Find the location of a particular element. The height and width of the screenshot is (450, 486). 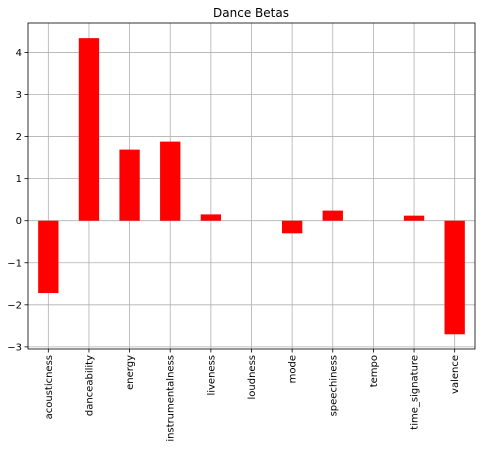

x-tick-label: instrumentalness is located at coordinates (171, 398).